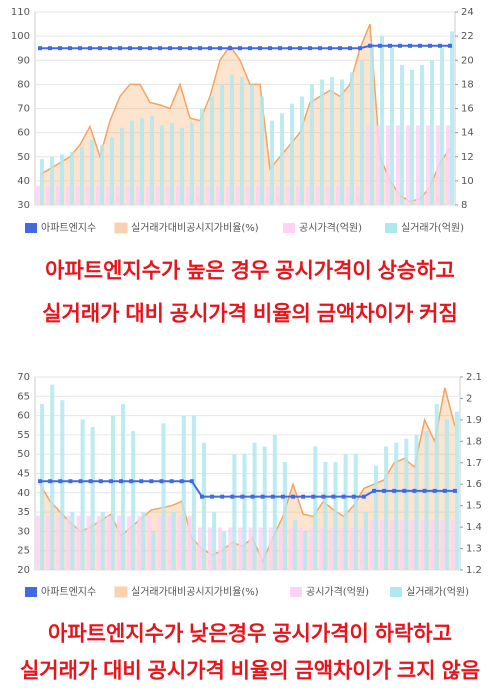 Image resolution: width=500 pixels, height=700 pixels. Describe the element at coordinates (23, 551) in the screenshot. I see `y-tick-label: 25` at that location.